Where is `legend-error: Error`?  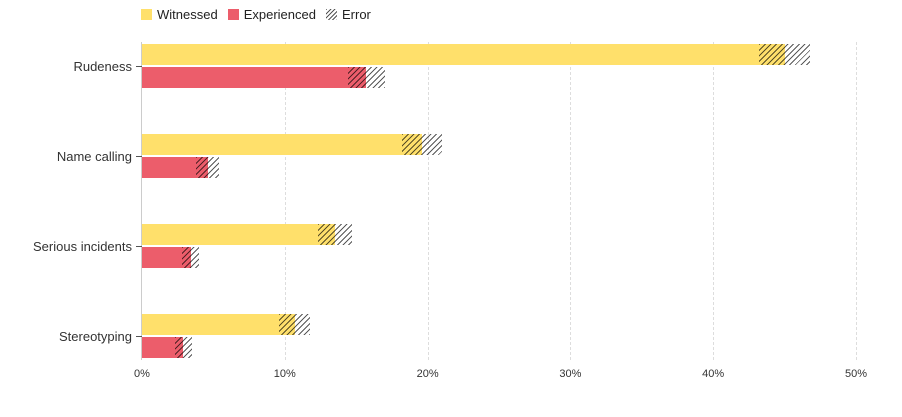
legend-error: Error is located at coordinates (348, 14).